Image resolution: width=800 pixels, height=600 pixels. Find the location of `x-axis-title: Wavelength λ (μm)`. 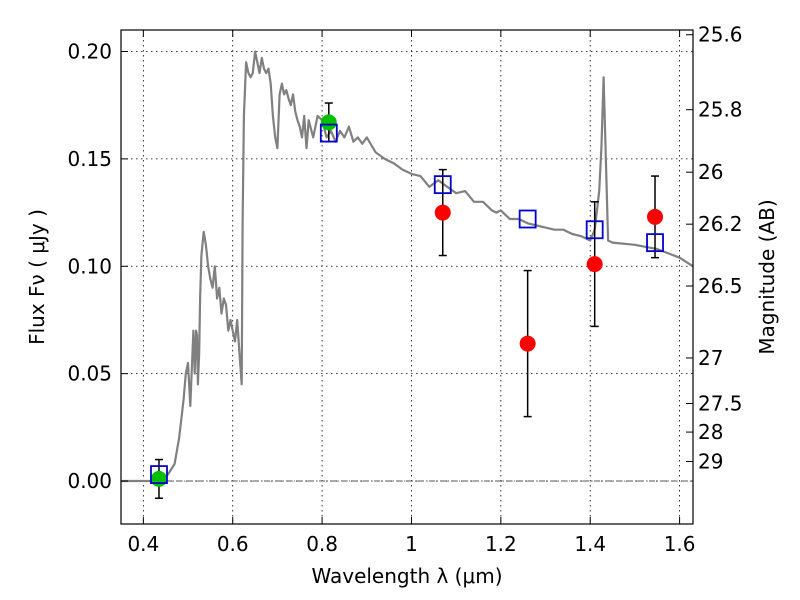

x-axis-title: Wavelength λ (μm) is located at coordinates (406, 576).